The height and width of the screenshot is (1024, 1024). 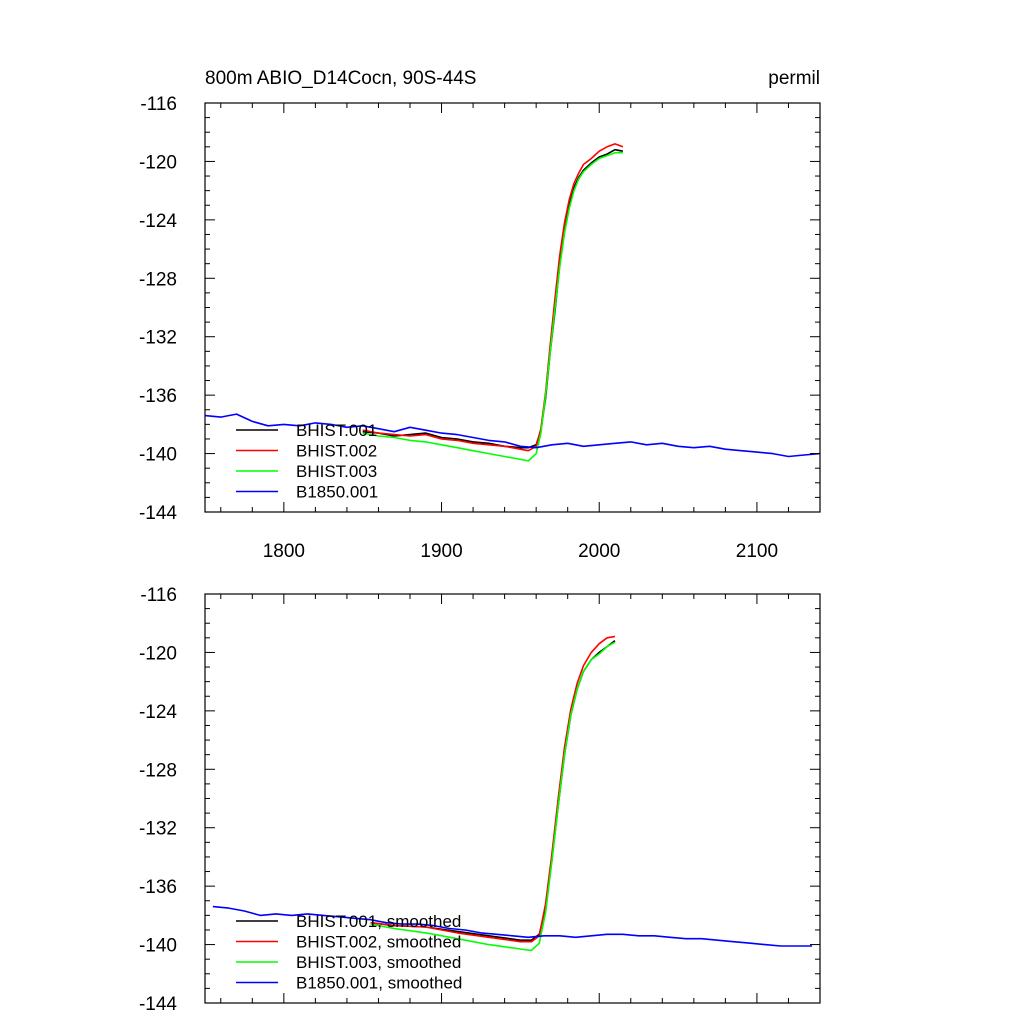 I want to click on x-tick-label: 1800, so click(x=284, y=551).